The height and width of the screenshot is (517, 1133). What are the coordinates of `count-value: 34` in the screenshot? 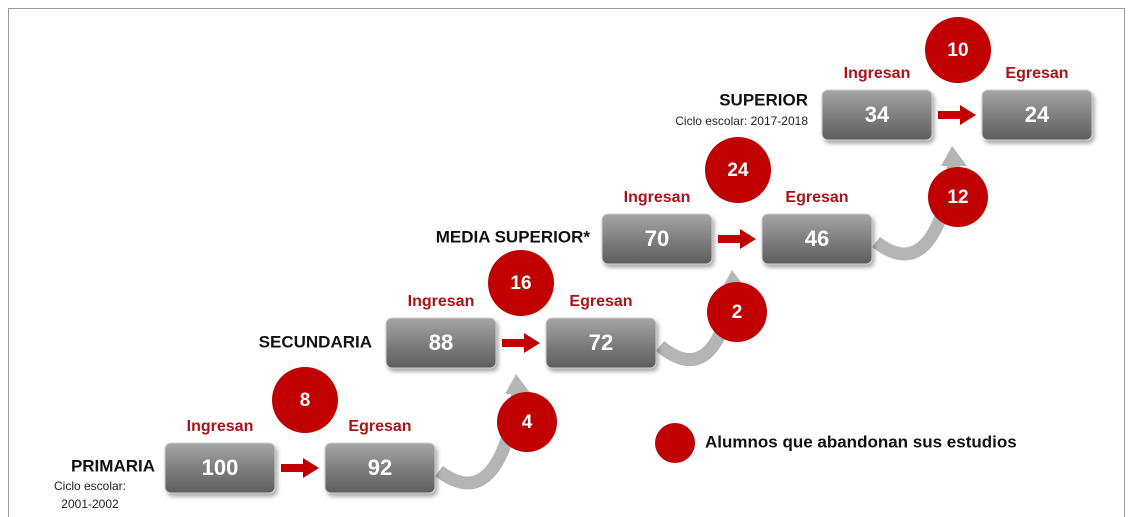 It's located at (877, 114).